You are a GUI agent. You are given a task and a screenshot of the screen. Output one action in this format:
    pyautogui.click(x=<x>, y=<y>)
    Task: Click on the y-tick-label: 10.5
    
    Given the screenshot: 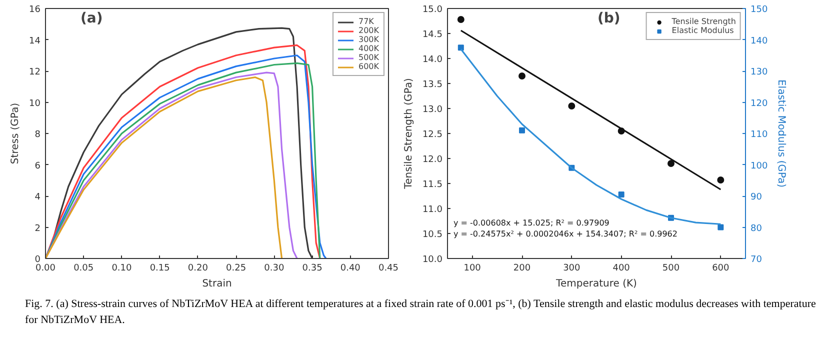 What is the action you would take?
    pyautogui.click(x=432, y=235)
    